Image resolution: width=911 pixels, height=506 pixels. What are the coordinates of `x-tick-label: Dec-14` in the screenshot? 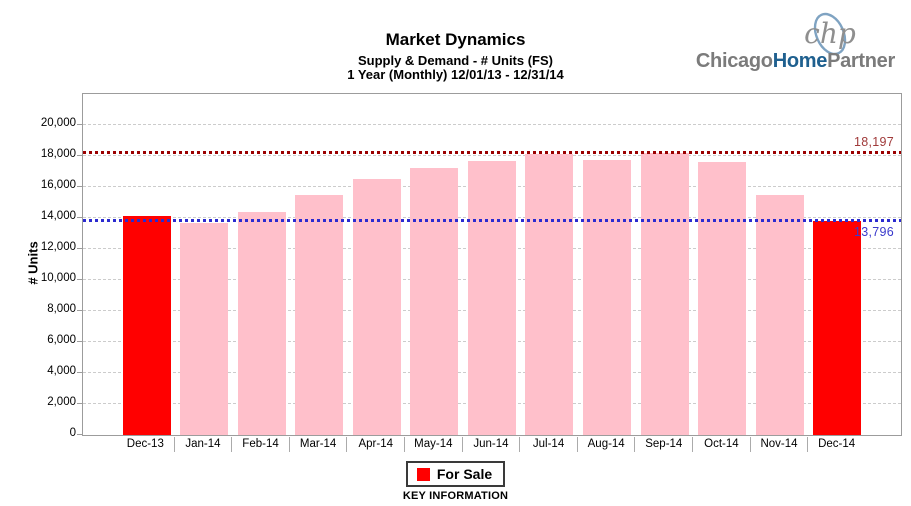 It's located at (836, 444).